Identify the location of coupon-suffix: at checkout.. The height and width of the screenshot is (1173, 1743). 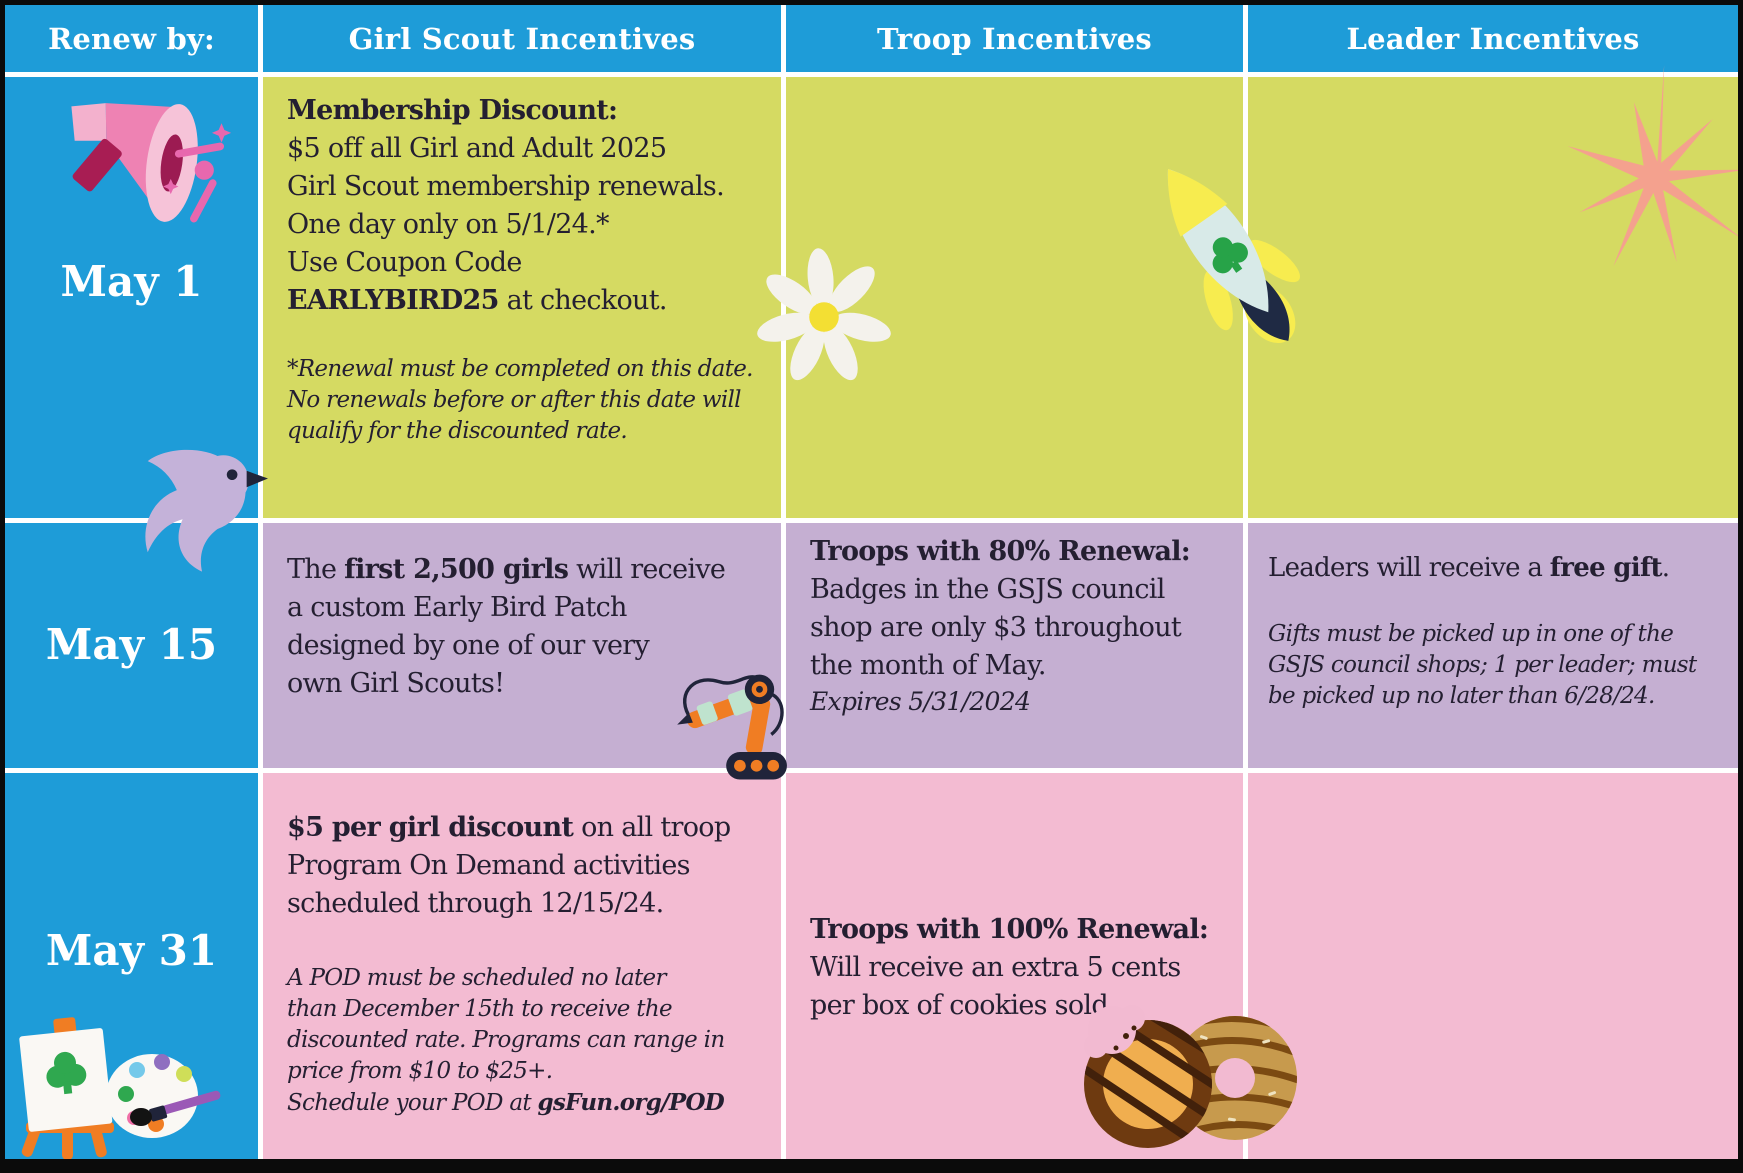
(583, 300).